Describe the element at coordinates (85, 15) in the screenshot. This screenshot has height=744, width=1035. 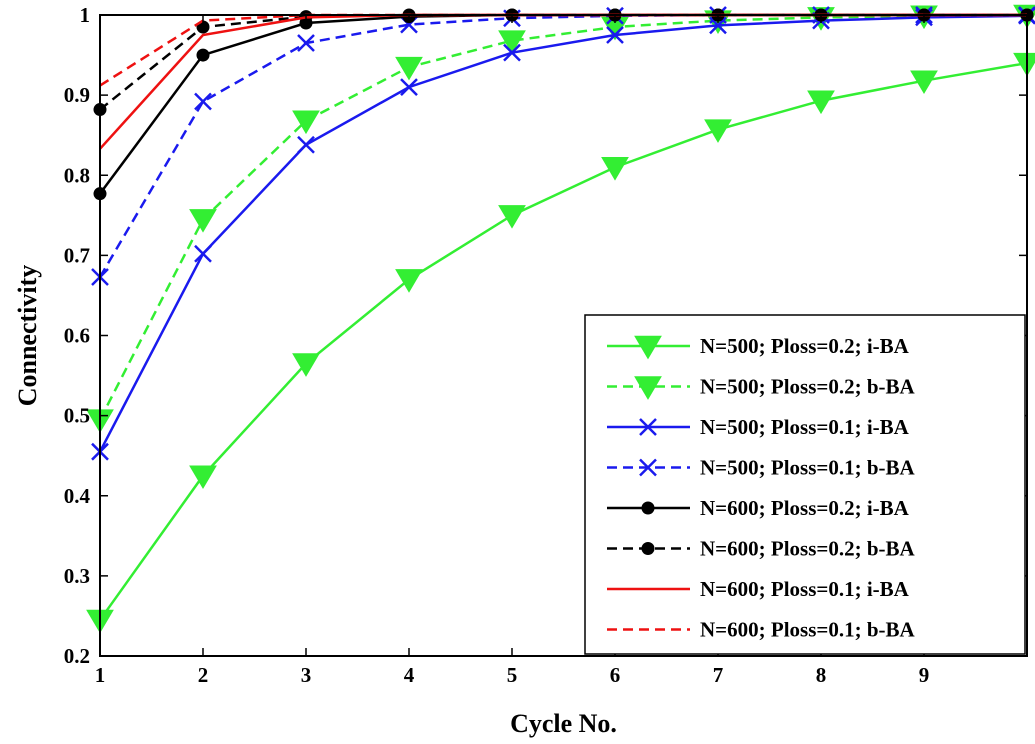
I see `y-tick-label: 1` at that location.